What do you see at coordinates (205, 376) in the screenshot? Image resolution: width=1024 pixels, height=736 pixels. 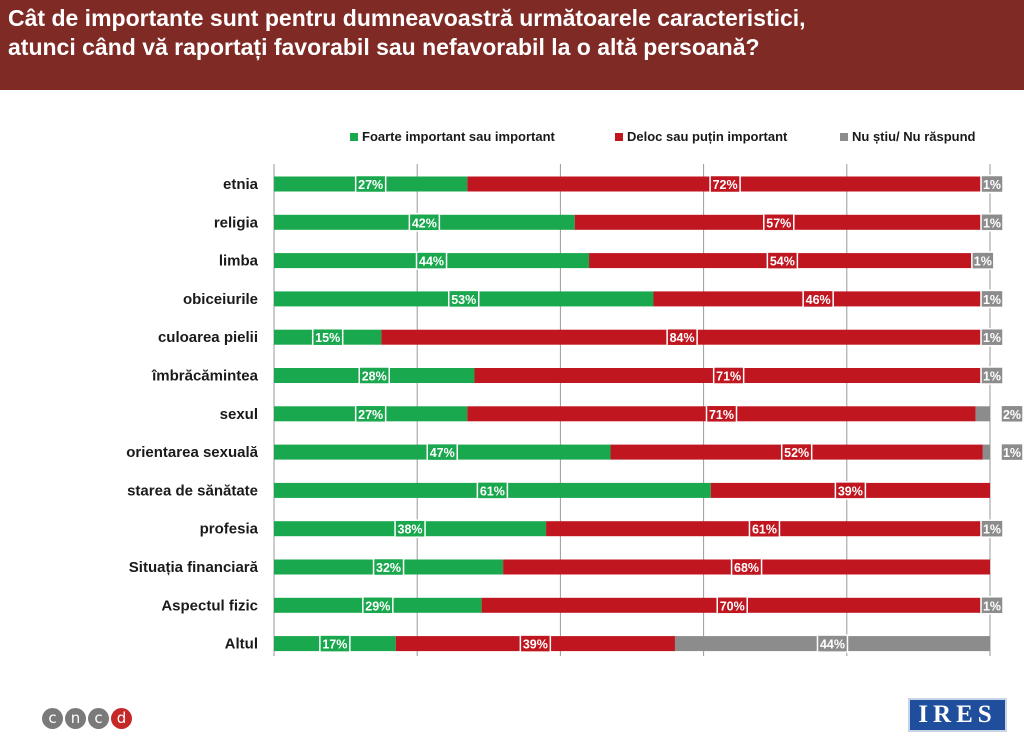 I see `category-label: îmbrăcămintea` at bounding box center [205, 376].